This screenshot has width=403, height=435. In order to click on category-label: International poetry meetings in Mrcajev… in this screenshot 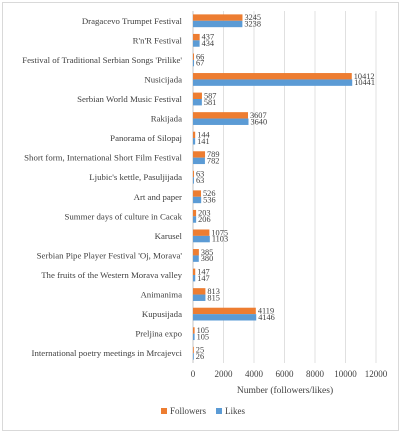, I will do `click(107, 353)`.